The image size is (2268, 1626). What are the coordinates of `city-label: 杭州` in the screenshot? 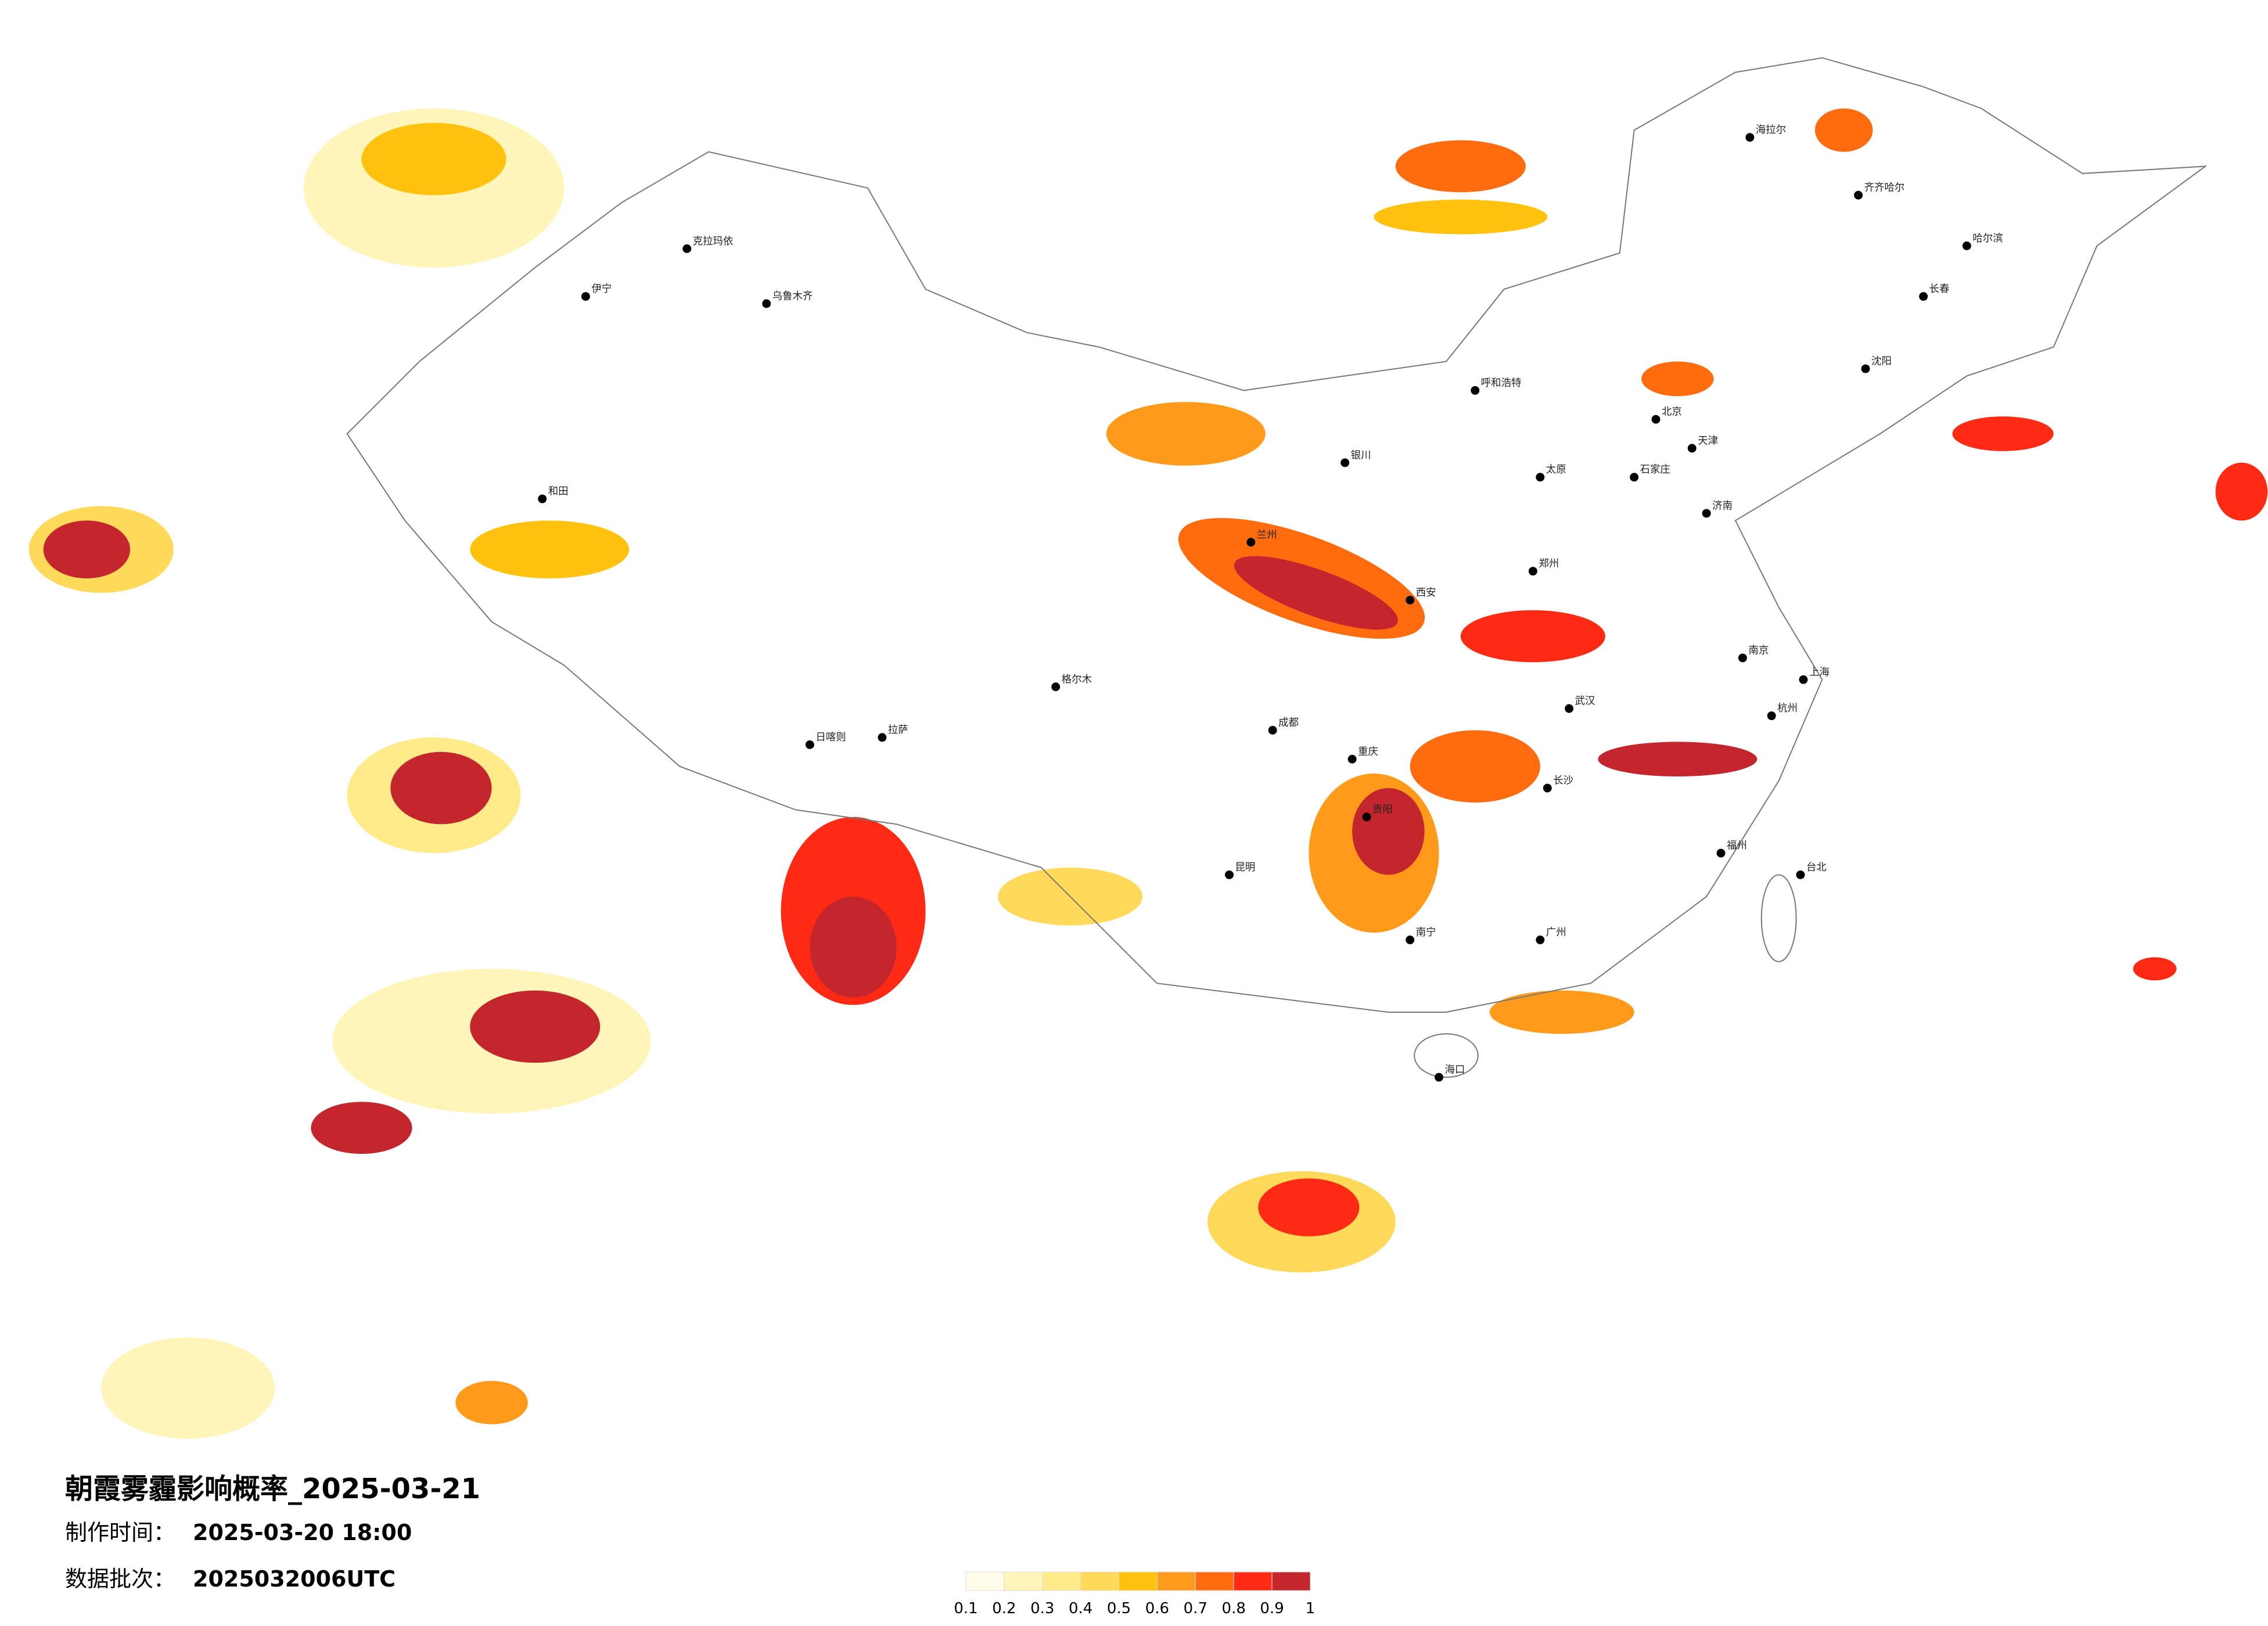 It's located at (1787, 708).